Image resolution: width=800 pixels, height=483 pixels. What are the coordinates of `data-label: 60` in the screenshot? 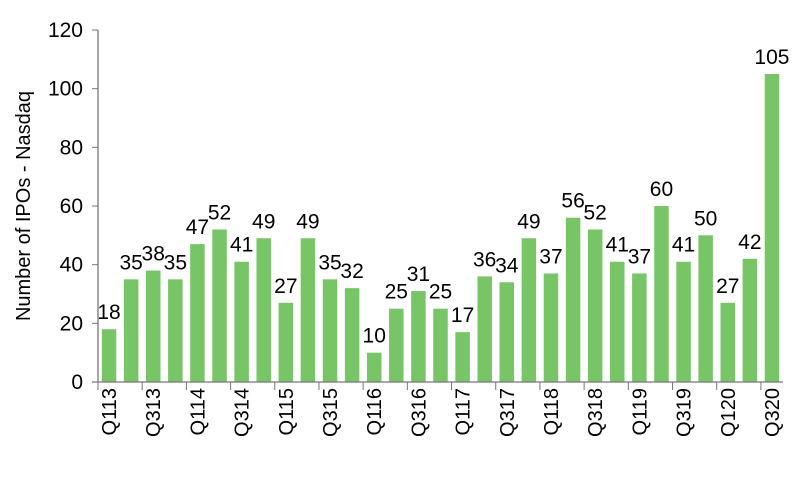 It's located at (661, 189).